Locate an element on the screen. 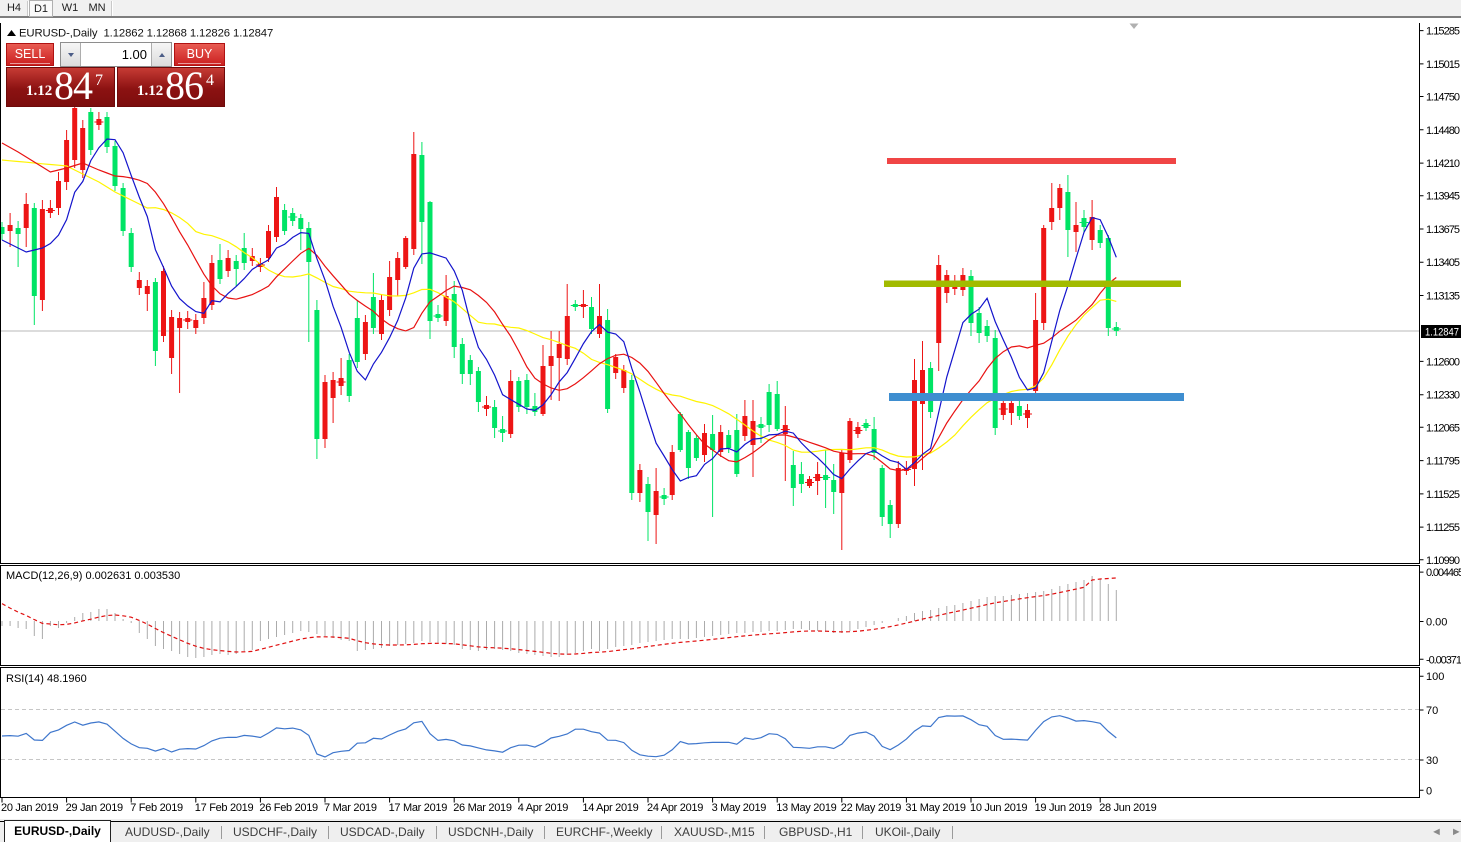 Image resolution: width=1461 pixels, height=842 pixels. svg-text: 13 May 2019 is located at coordinates (806, 808).